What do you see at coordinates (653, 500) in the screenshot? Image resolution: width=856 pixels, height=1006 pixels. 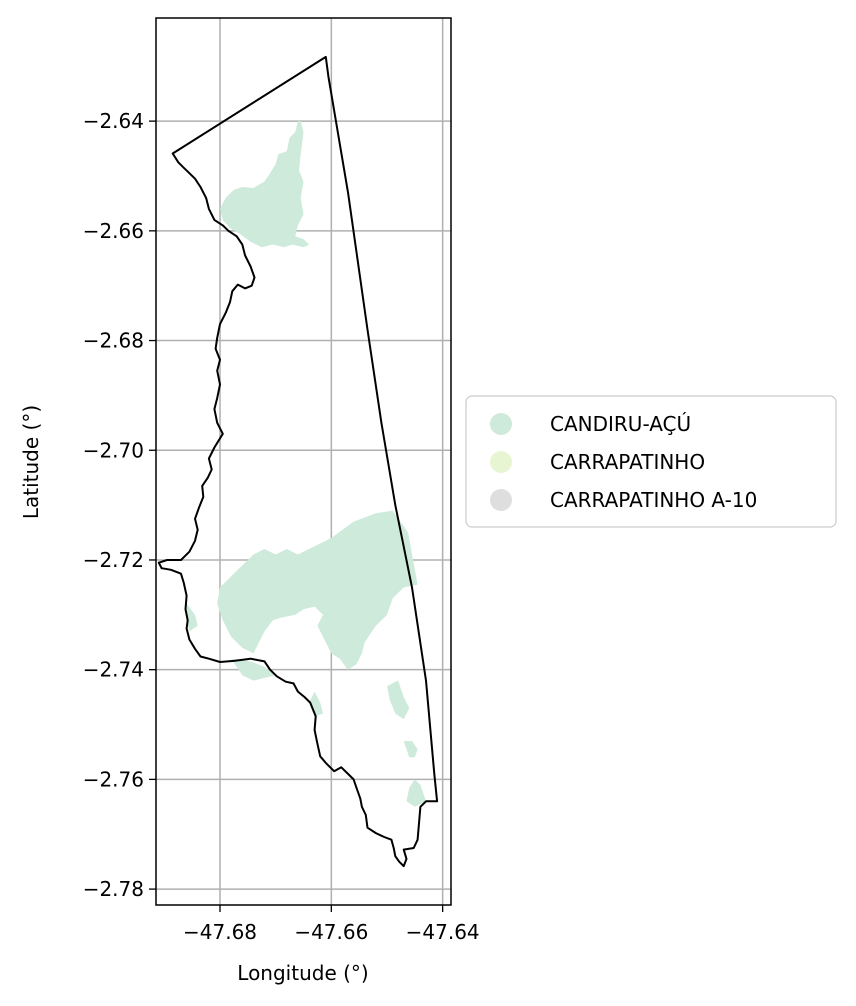 I see `legend-label: CARRAPATINHO A-10` at bounding box center [653, 500].